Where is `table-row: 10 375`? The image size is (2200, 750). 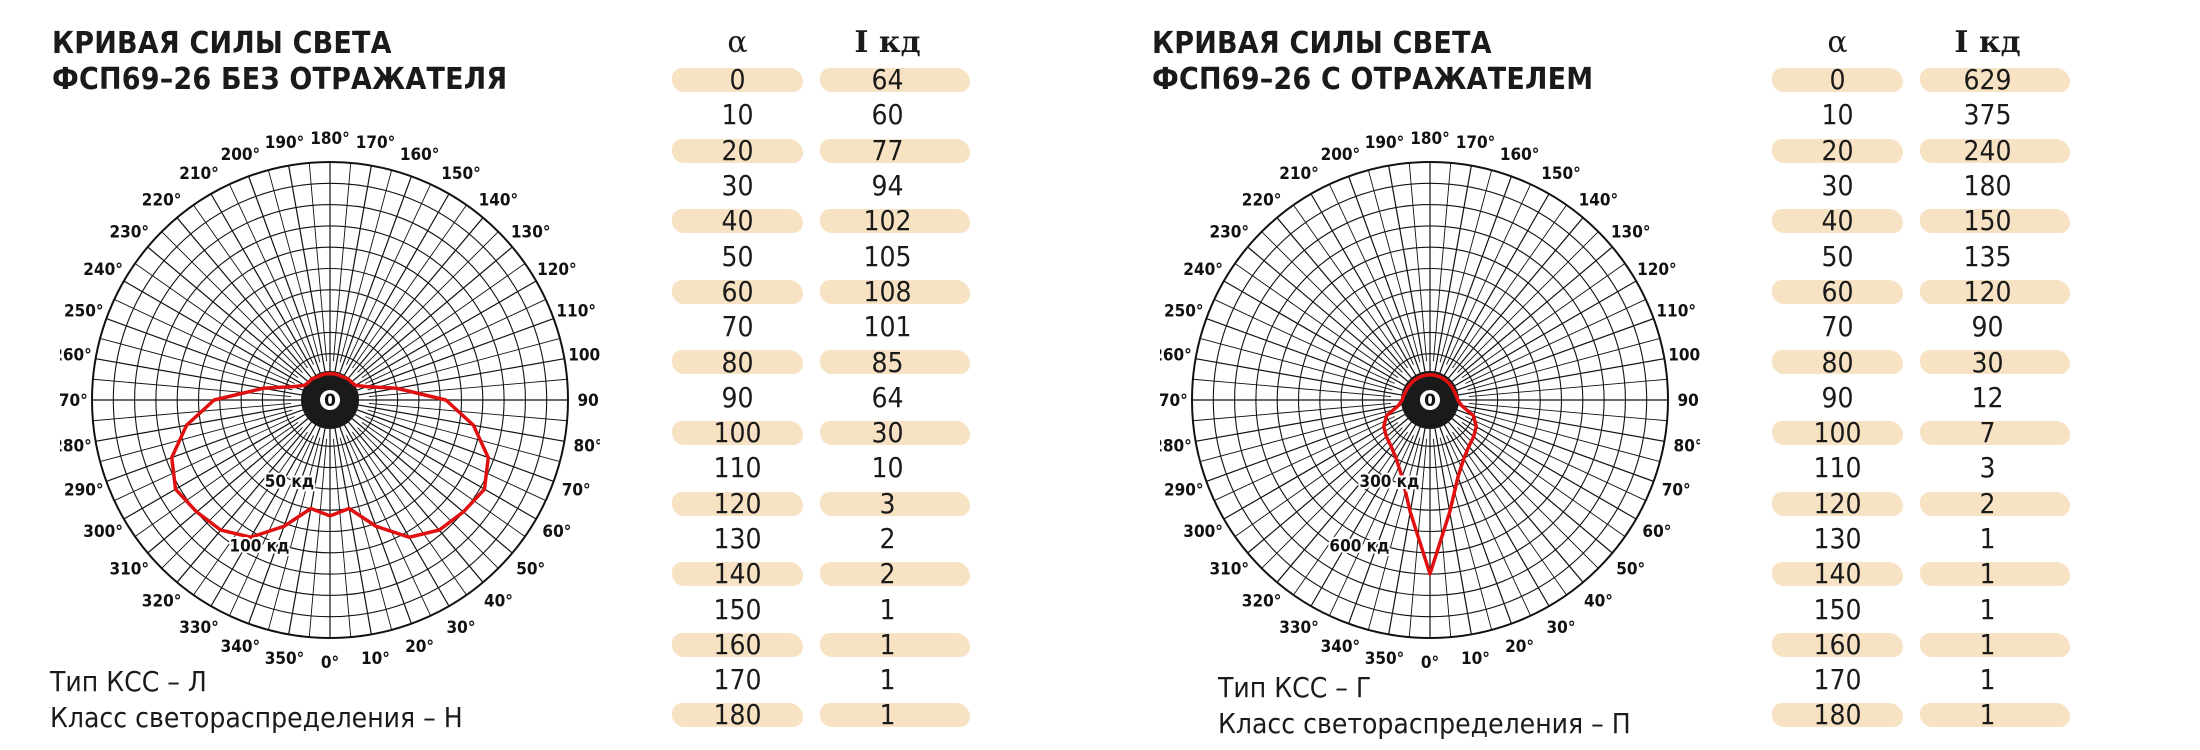
table-row: 10 375 is located at coordinates (1920, 114).